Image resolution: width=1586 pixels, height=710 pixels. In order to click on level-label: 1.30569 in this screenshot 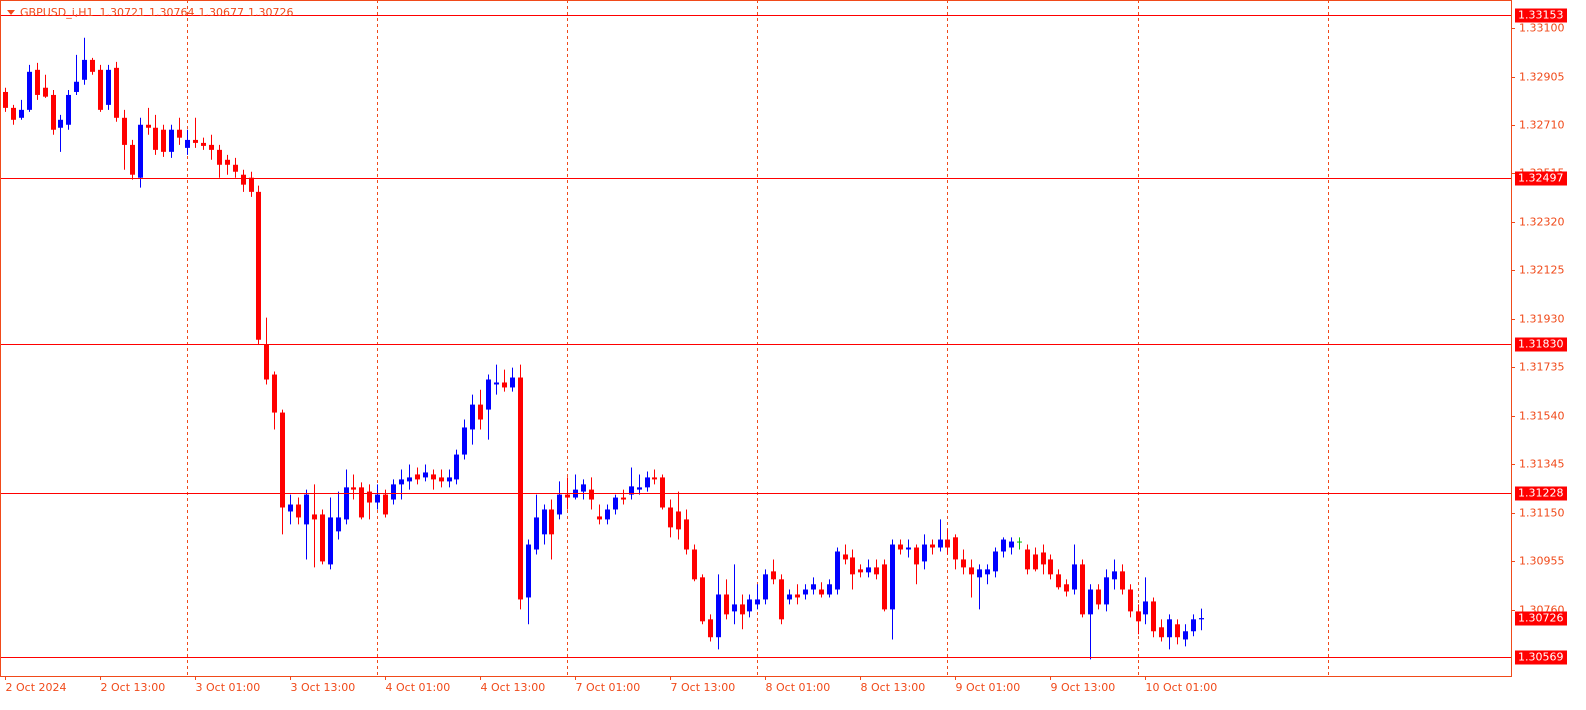, I will do `click(1541, 657)`.